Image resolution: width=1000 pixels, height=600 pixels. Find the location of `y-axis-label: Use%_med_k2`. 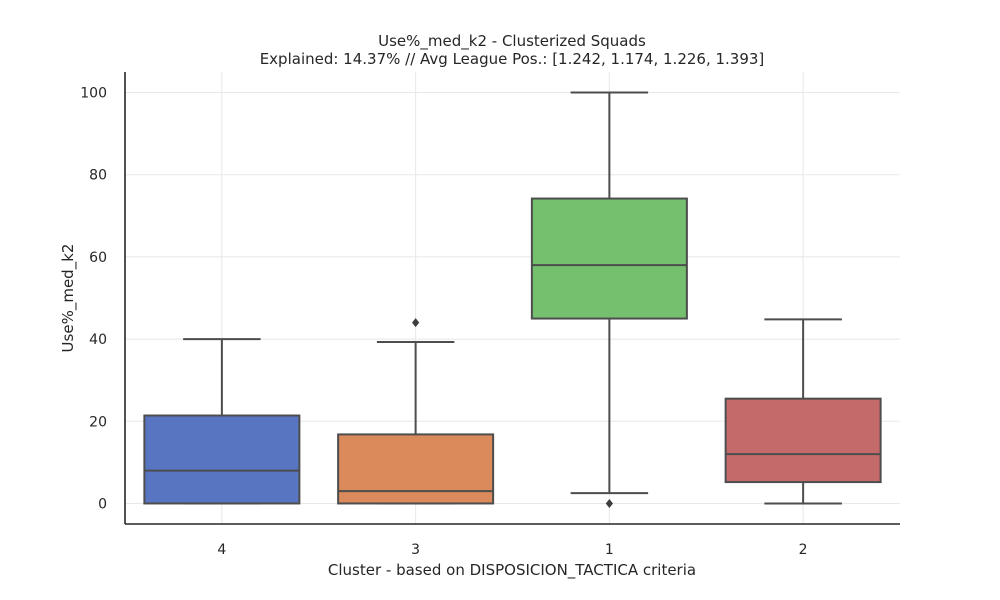

y-axis-label: Use%_med_k2 is located at coordinates (68, 298).